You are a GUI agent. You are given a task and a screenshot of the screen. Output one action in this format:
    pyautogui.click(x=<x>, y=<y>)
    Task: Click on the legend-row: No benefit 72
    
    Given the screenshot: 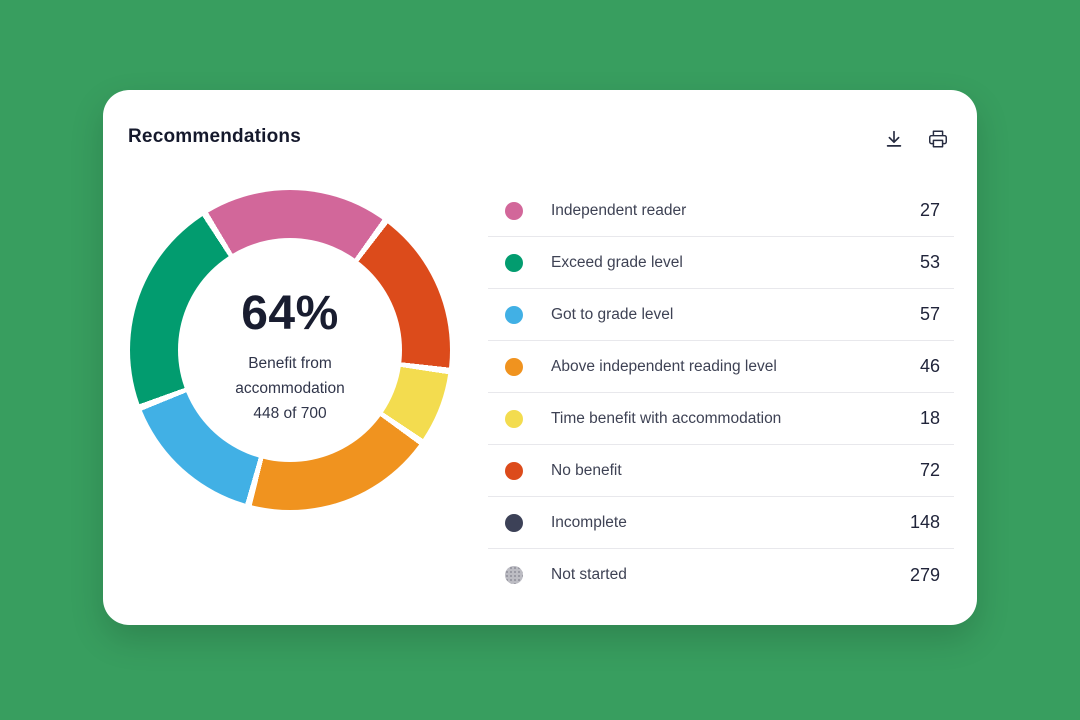 What is the action you would take?
    pyautogui.click(x=721, y=471)
    